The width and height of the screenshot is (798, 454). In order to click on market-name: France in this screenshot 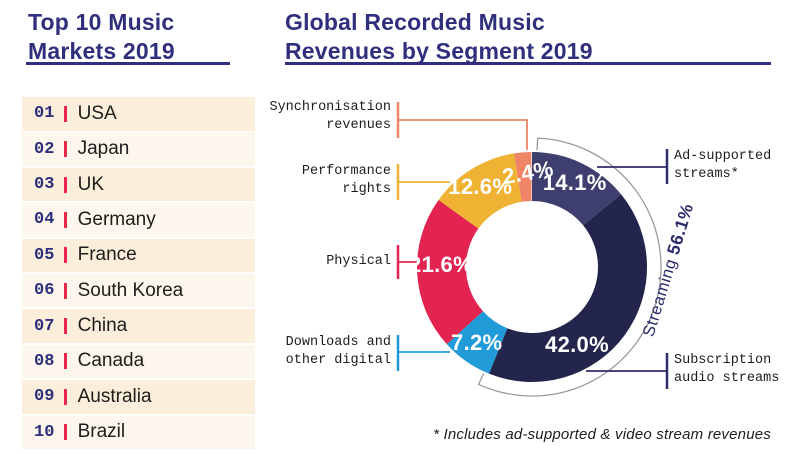, I will do `click(107, 255)`.